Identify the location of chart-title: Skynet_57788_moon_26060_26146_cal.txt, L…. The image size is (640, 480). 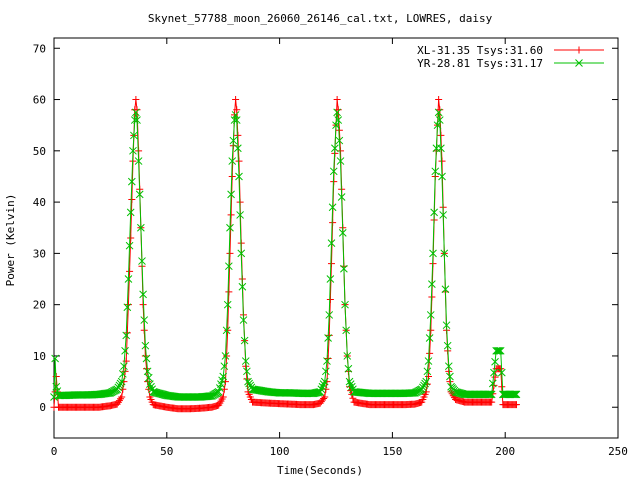
(320, 18).